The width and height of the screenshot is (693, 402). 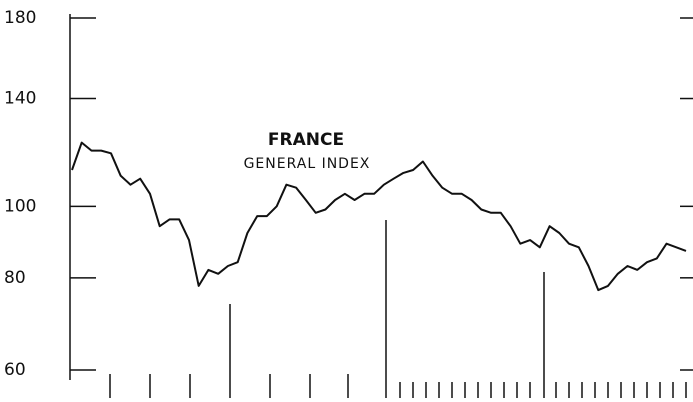 I want to click on y-tick-label: 60, so click(x=15, y=370).